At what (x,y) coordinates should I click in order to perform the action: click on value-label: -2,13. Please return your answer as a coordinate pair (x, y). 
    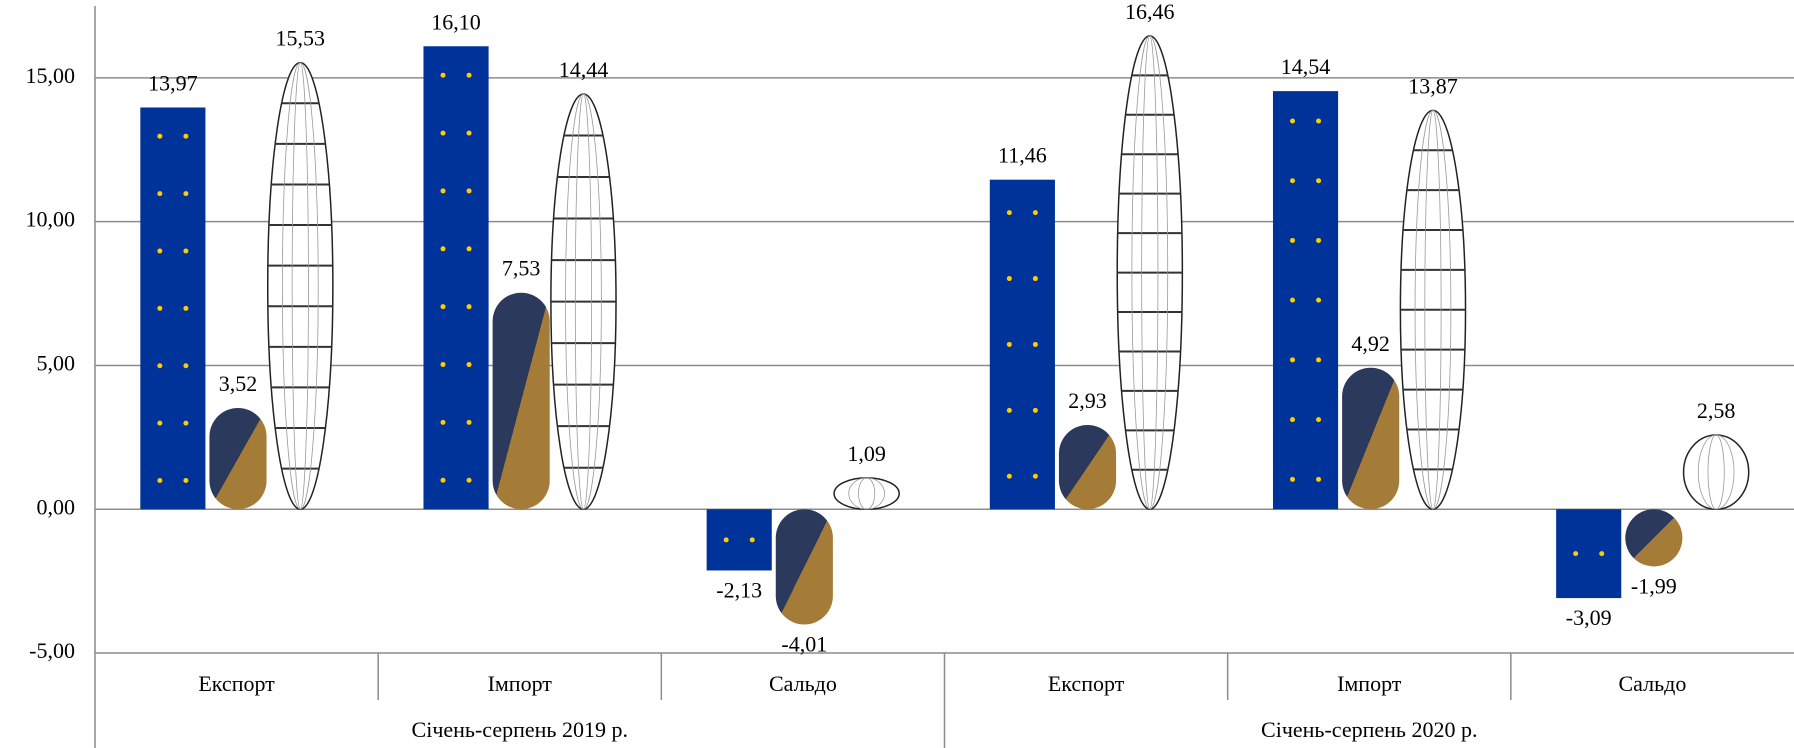
    Looking at the image, I should click on (739, 590).